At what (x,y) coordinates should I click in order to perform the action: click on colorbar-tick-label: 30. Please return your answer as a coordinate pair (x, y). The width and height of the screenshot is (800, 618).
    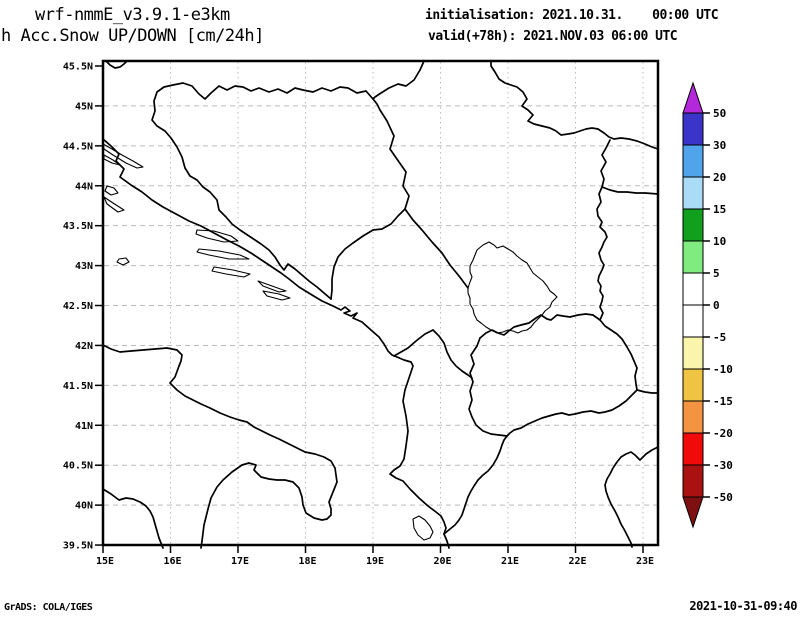
    Looking at the image, I should click on (719, 145).